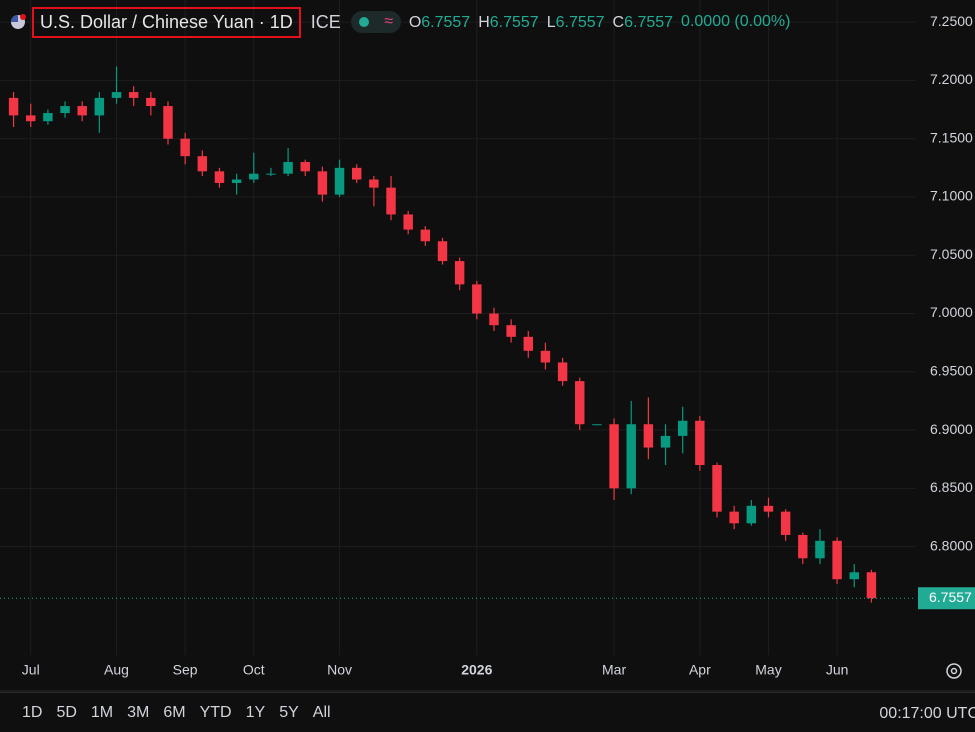  Describe the element at coordinates (102, 712) in the screenshot. I see `range-button: 1M` at that location.